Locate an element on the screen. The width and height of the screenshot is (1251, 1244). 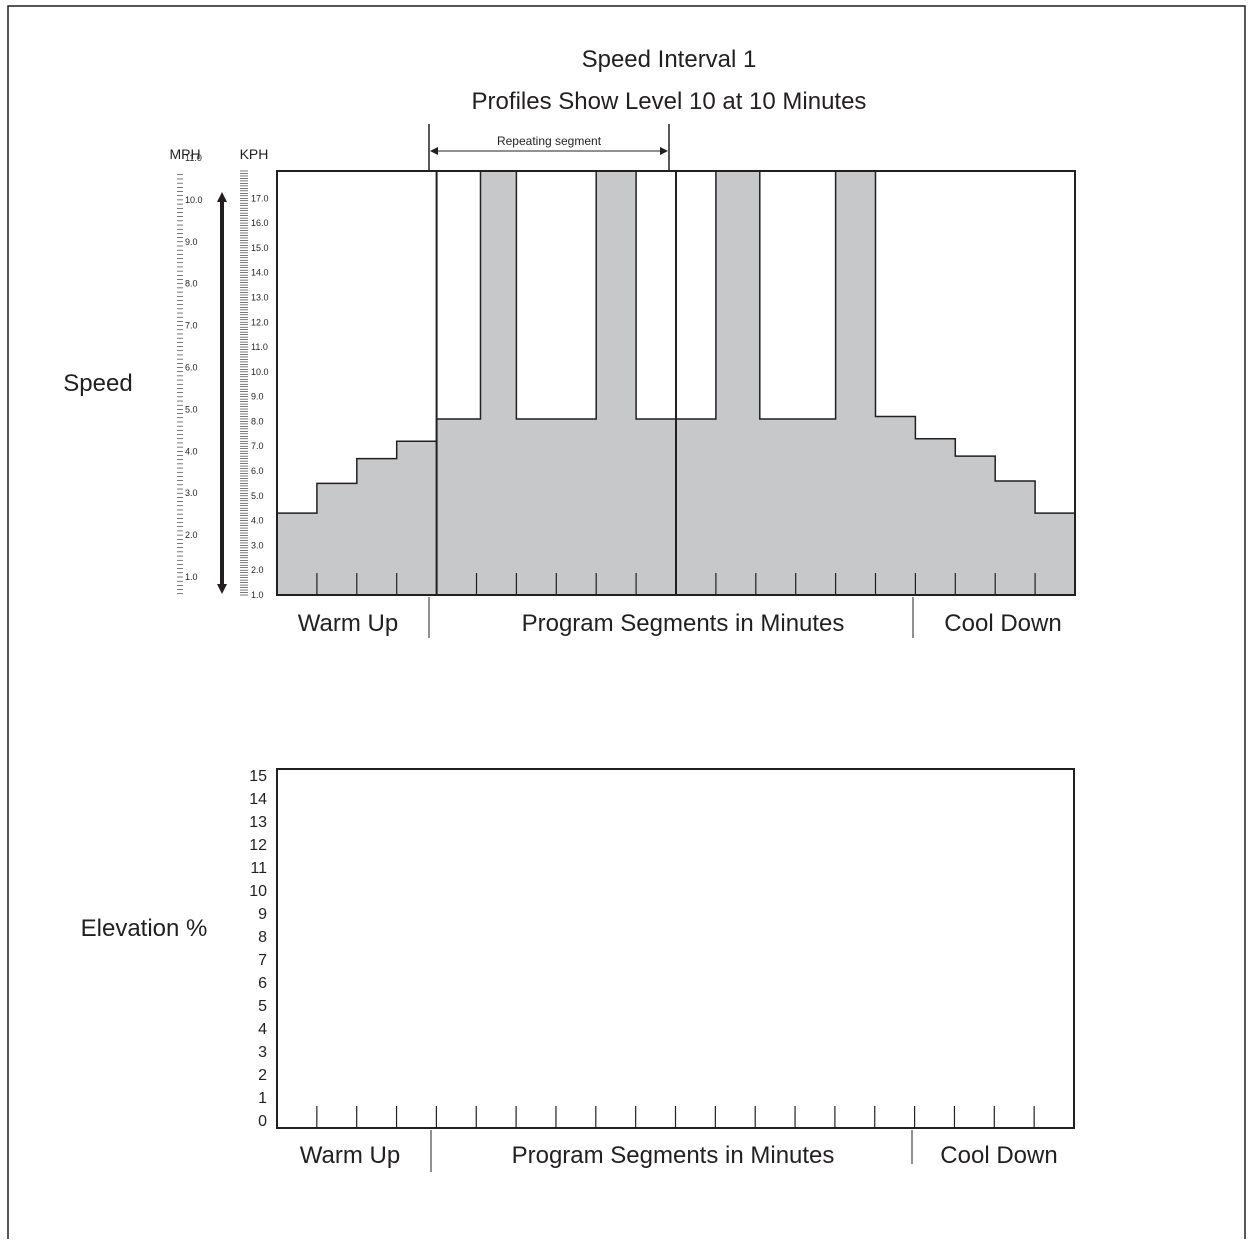
elevation-warmup-label: Warm Up is located at coordinates (350, 1155).